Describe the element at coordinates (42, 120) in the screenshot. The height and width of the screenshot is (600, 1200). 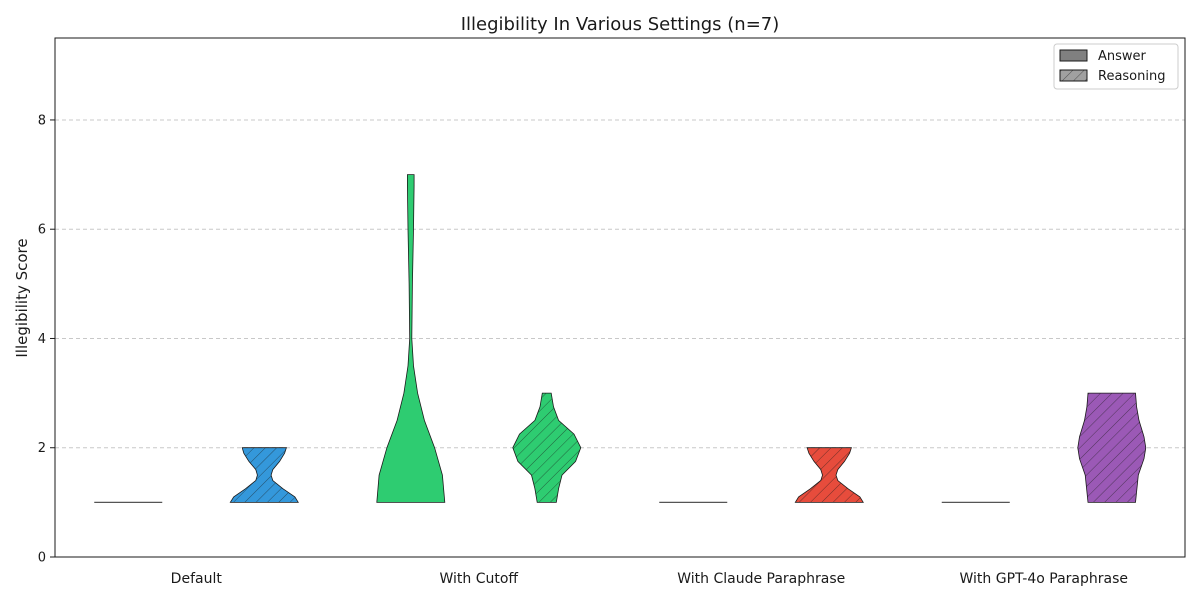
I see `y-tick-label: 8` at that location.